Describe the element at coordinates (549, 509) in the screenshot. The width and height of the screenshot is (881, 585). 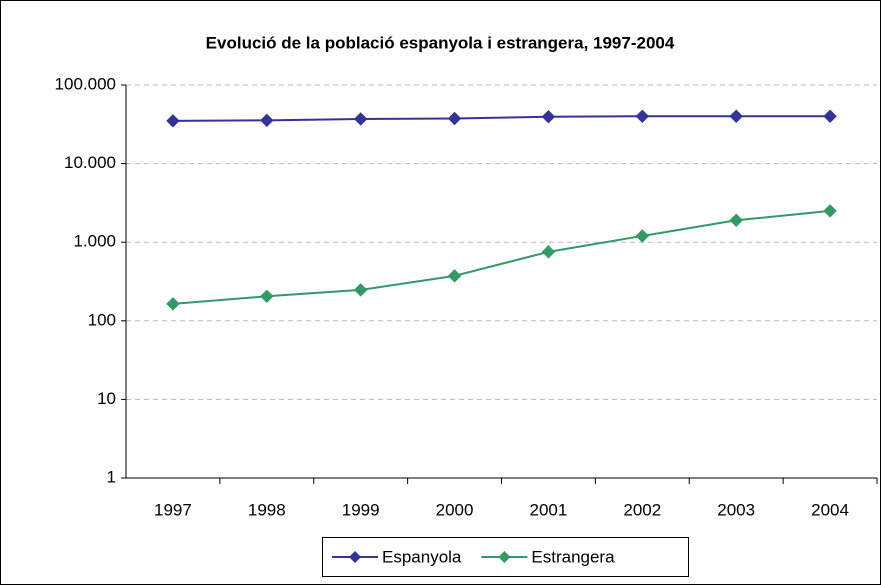
I see `x-tick-label: 2001` at that location.